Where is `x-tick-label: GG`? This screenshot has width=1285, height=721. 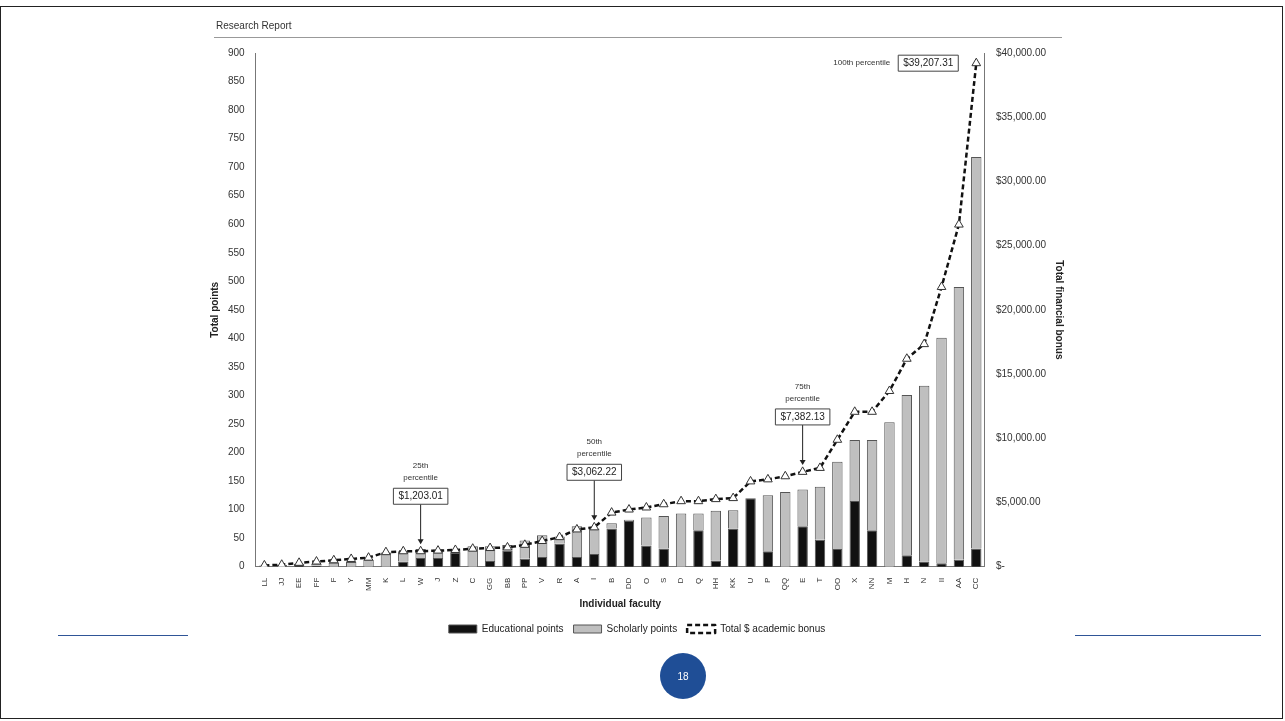 x-tick-label: GG is located at coordinates (490, 584).